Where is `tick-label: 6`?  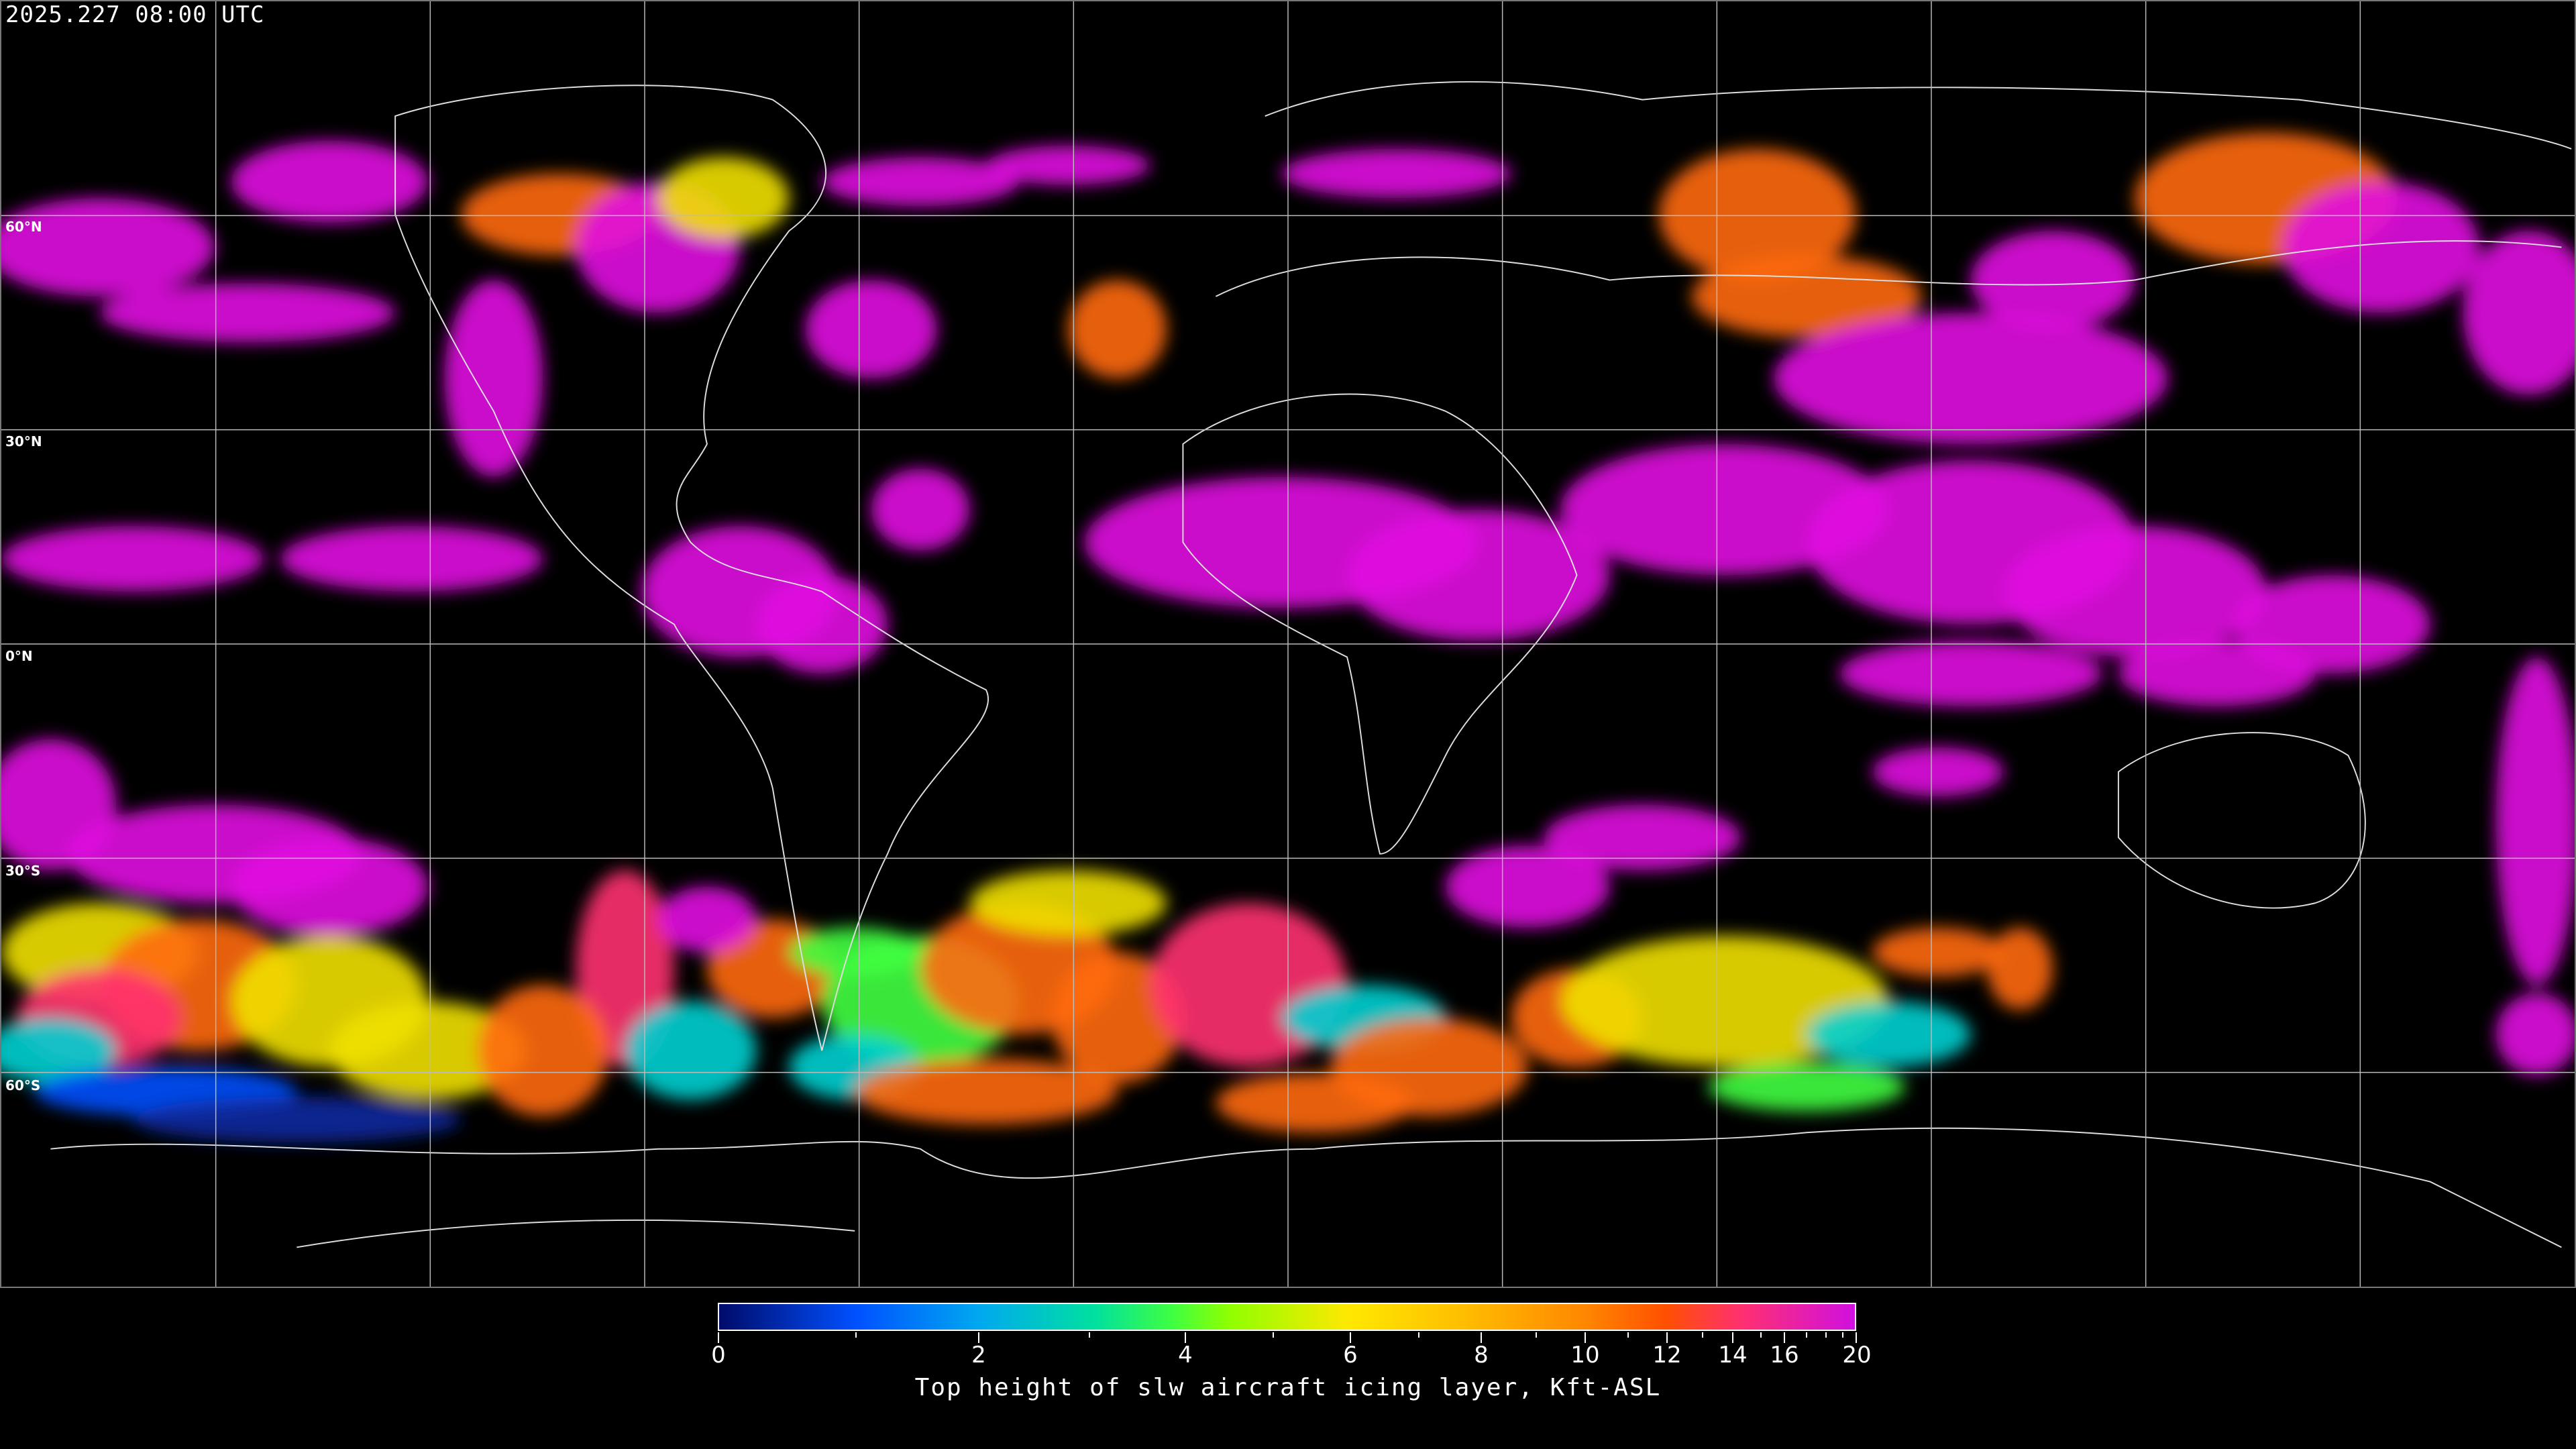 tick-label: 6 is located at coordinates (1350, 1355).